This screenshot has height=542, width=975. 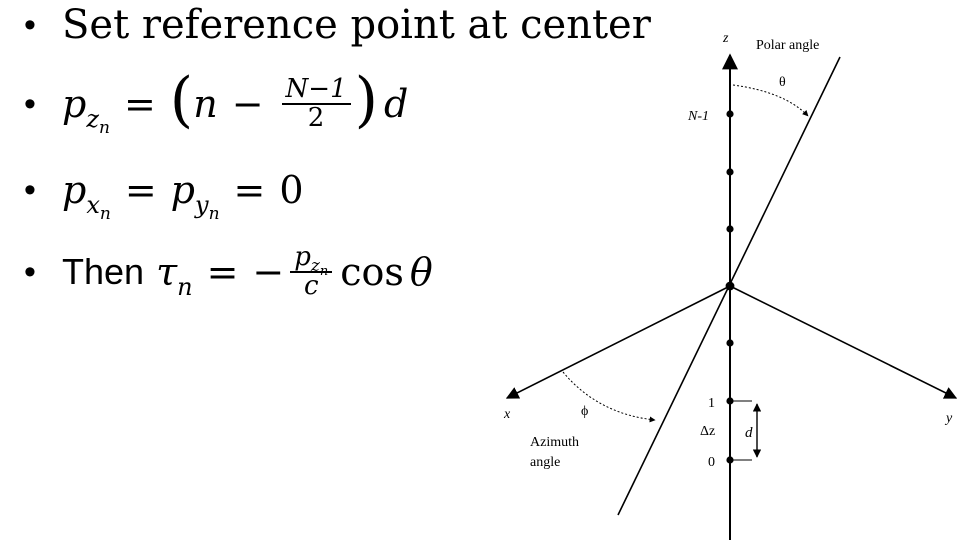 I want to click on element-dot-center, so click(x=730, y=286).